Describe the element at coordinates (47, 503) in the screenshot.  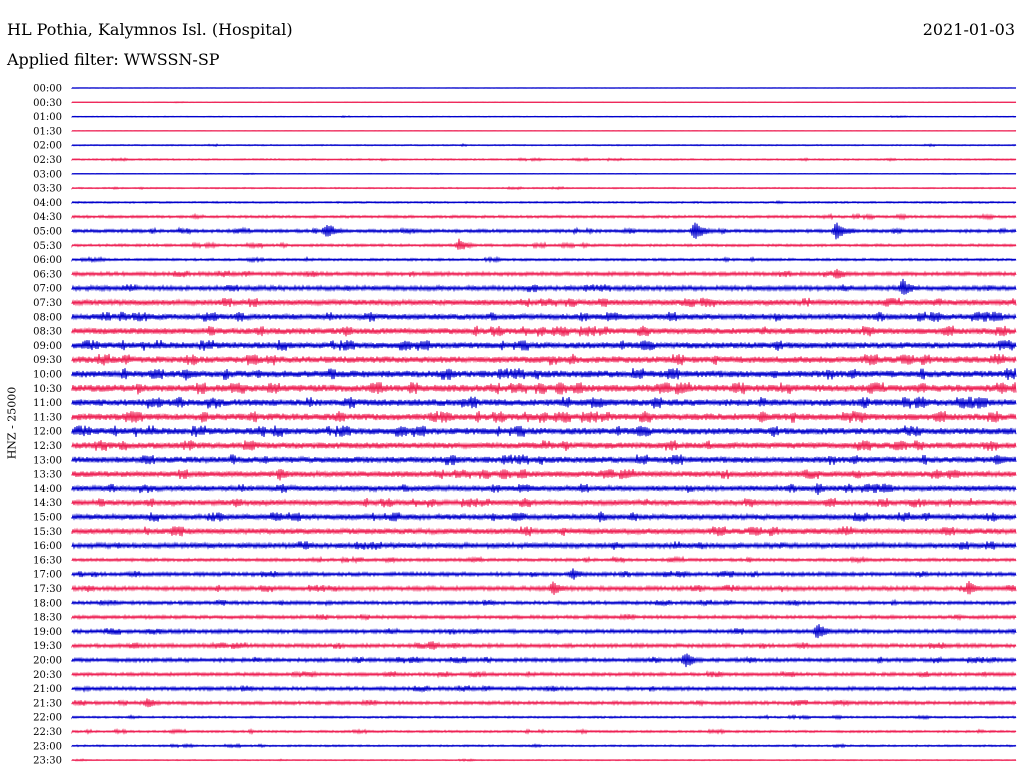
I see `row-time-label: 14:30` at that location.